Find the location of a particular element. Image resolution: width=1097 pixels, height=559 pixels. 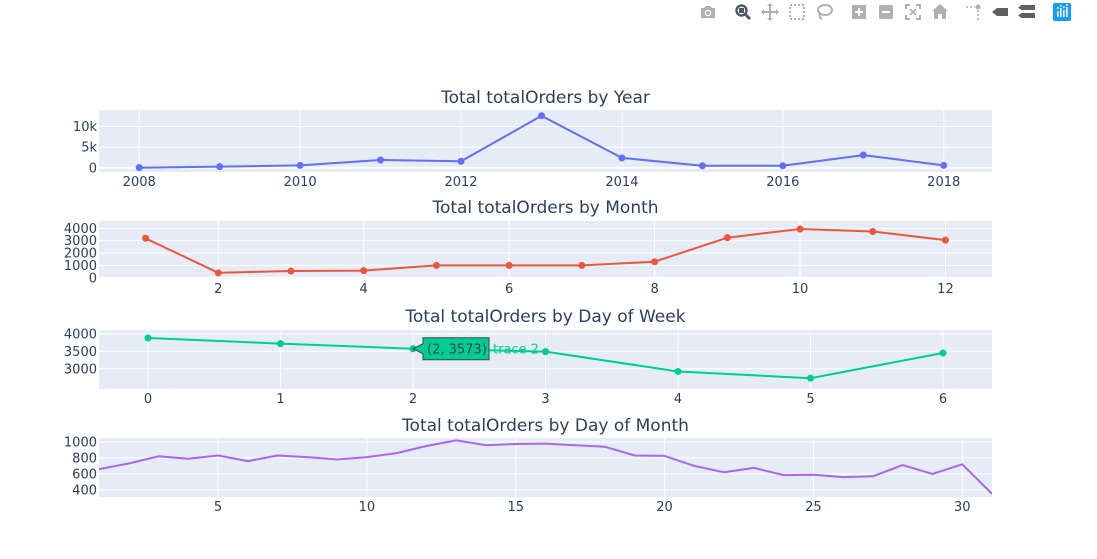

lasso-select-button is located at coordinates (824, 12).